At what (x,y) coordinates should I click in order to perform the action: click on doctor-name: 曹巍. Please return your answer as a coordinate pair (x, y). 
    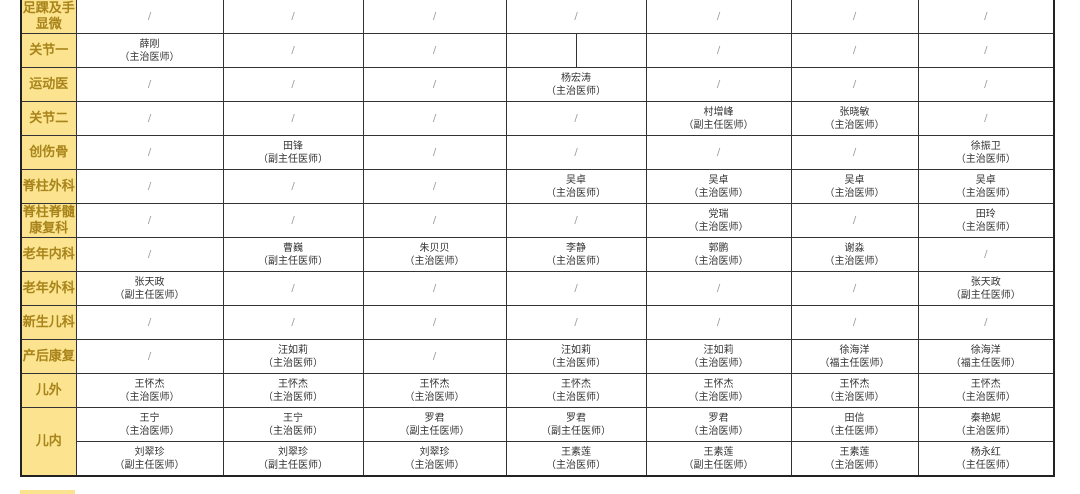
    Looking at the image, I should click on (293, 248).